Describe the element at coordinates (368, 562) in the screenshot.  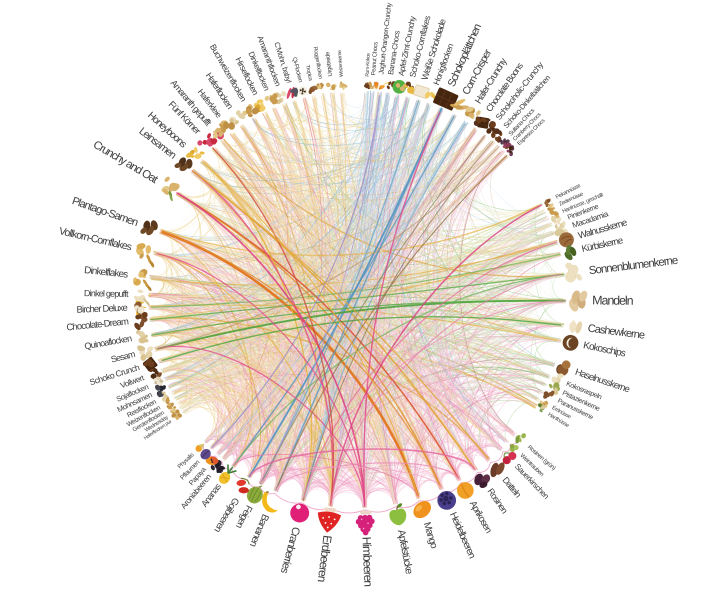
I see `svg-text: Himbeeren` at that location.